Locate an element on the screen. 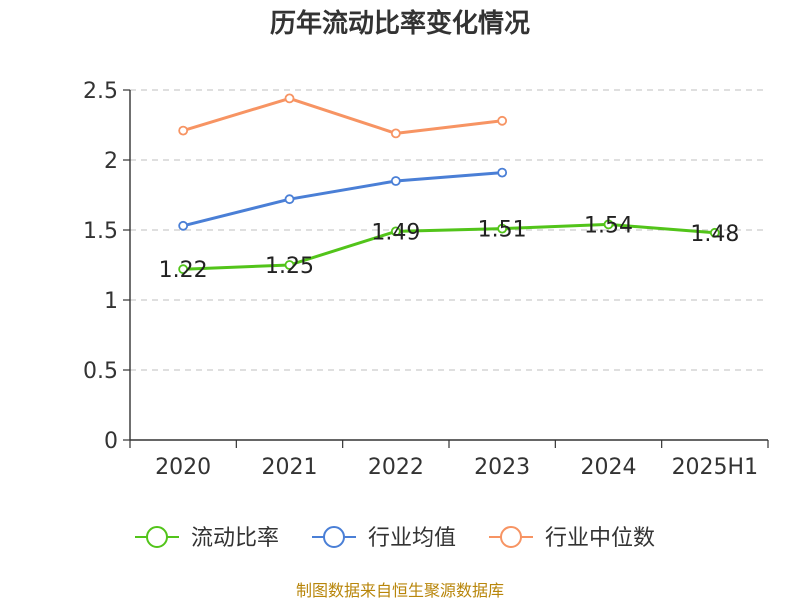  legend-label: 流动比率 is located at coordinates (235, 538).